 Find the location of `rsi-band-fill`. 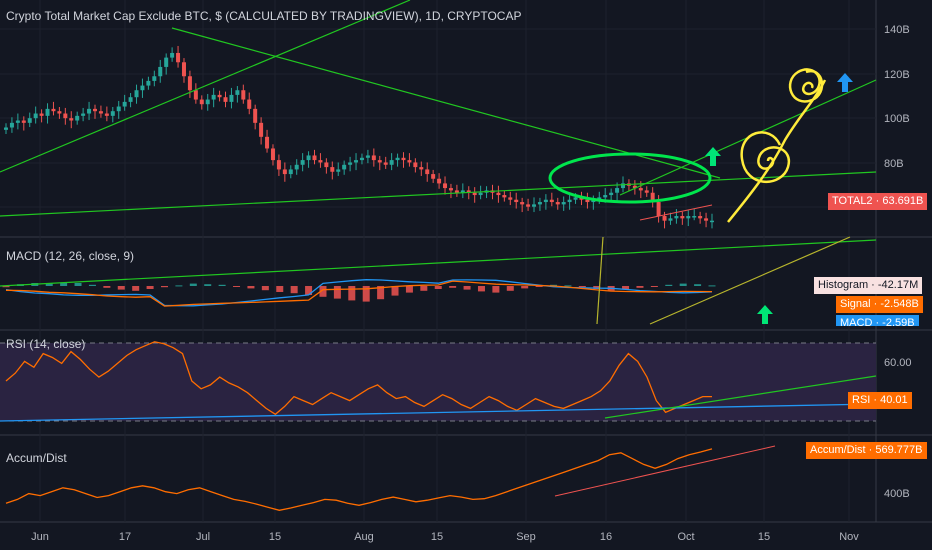

rsi-band-fill is located at coordinates (438, 382).